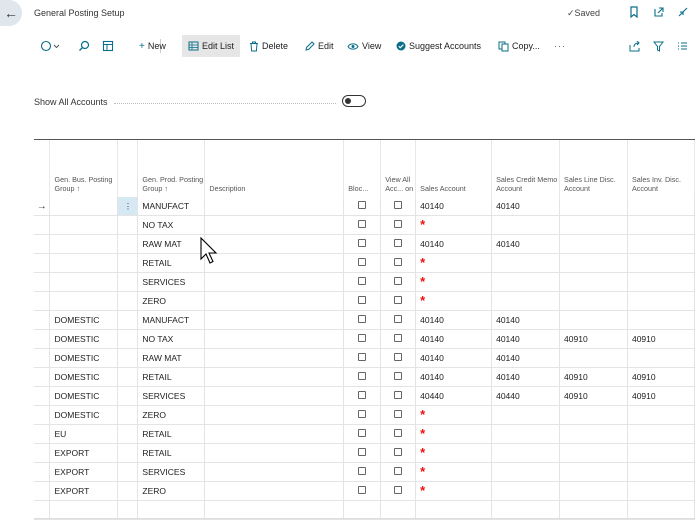 The width and height of the screenshot is (695, 523). I want to click on col-header-gen-prod-posting-group: Gen. Prod. Posting Group ↑, so click(171, 168).